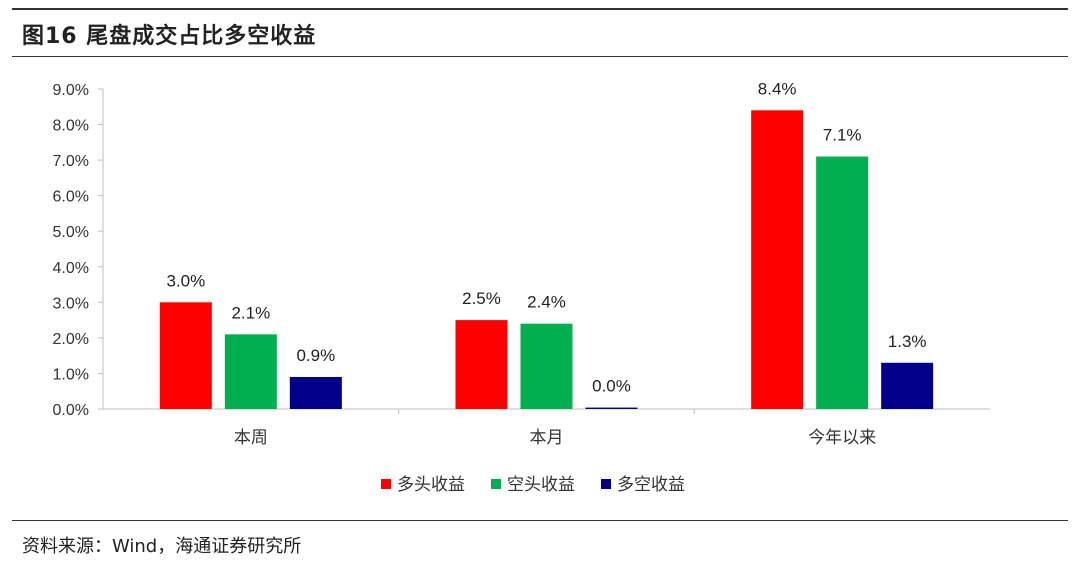  What do you see at coordinates (315, 355) in the screenshot?
I see `data-label: 0.9%` at bounding box center [315, 355].